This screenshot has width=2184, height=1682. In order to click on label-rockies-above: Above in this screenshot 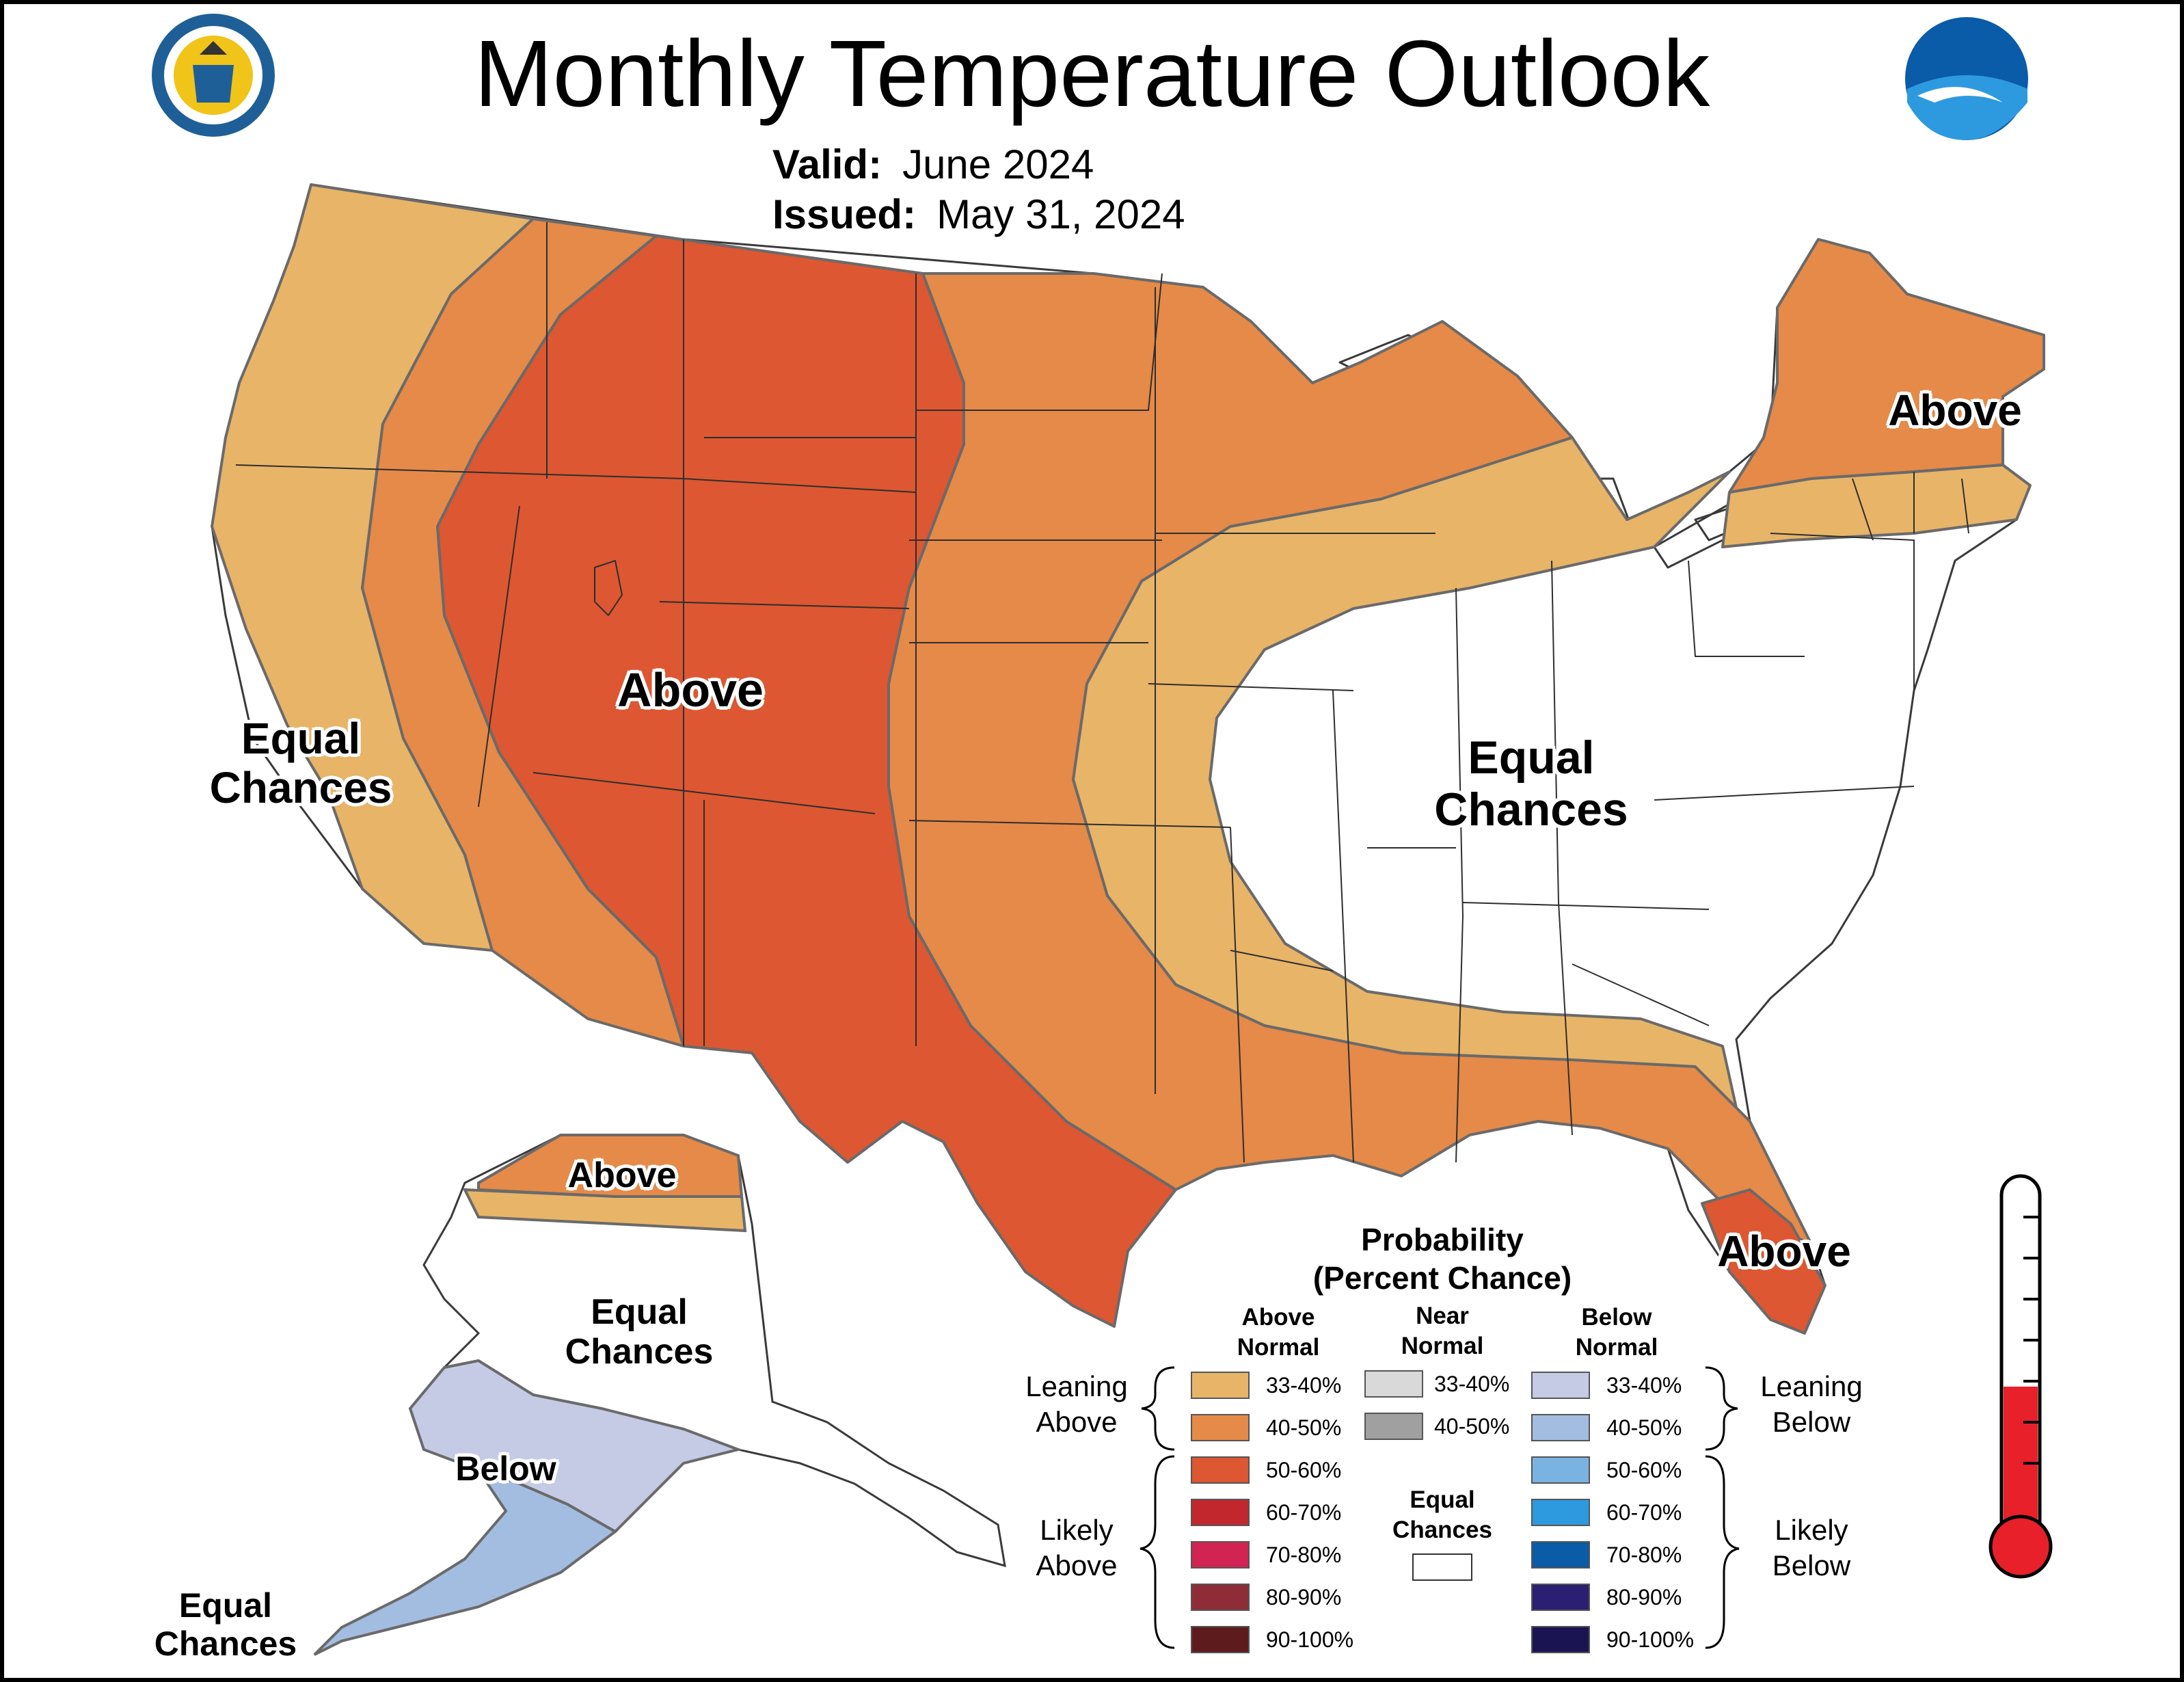, I will do `click(690, 690)`.